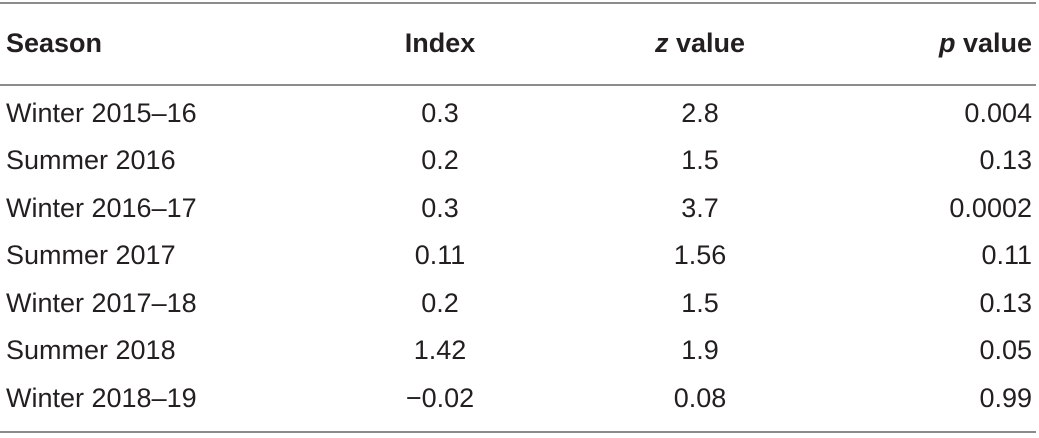  What do you see at coordinates (700, 255) in the screenshot?
I see `cell-z-value: 1.56` at bounding box center [700, 255].